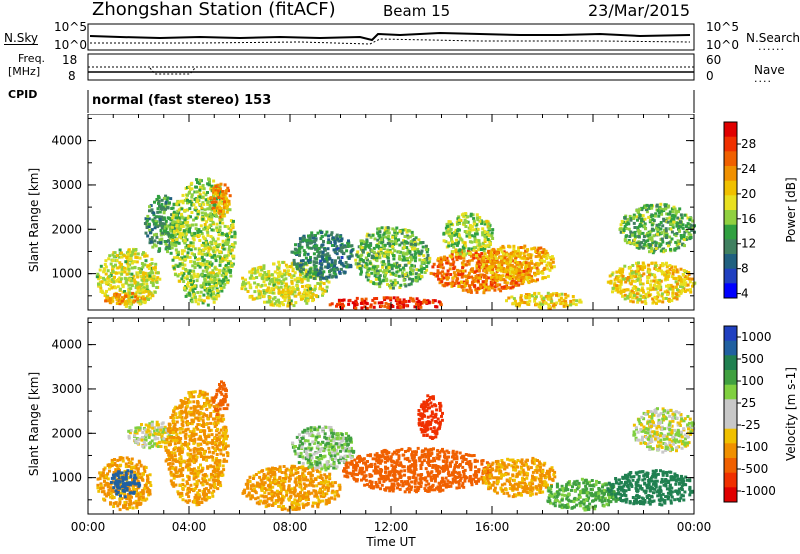 The image size is (800, 554). I want to click on colorbar-swatch, so click(730, 203).